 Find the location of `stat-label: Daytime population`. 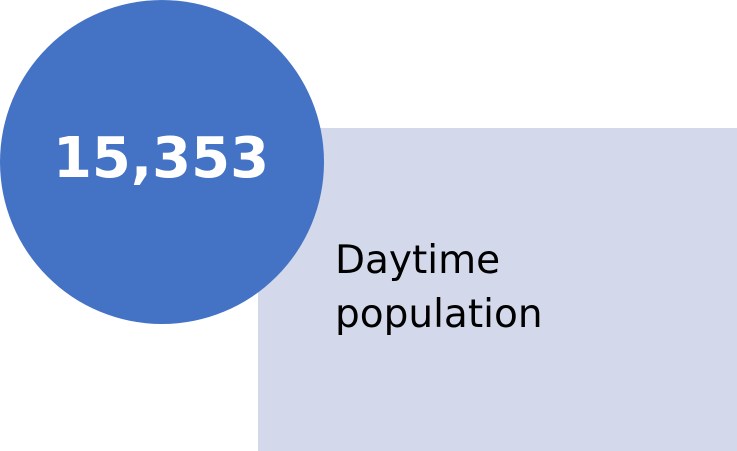

stat-label: Daytime population is located at coordinates (485, 288).